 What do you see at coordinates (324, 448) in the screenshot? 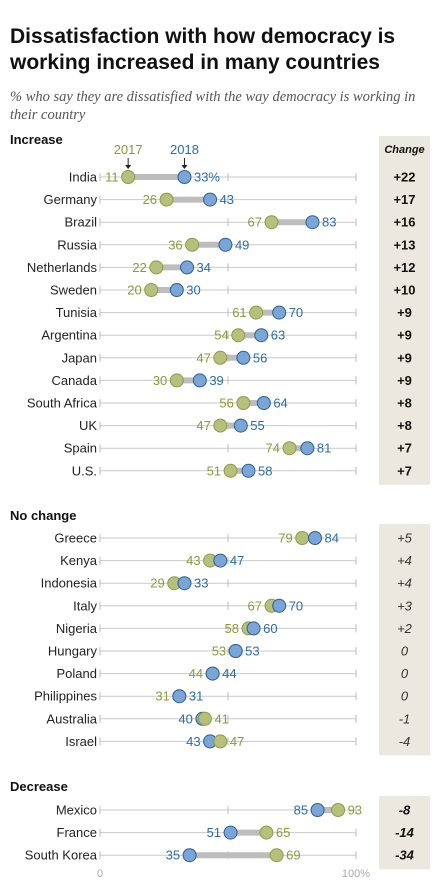
I see `value-label-2018: 81` at bounding box center [324, 448].